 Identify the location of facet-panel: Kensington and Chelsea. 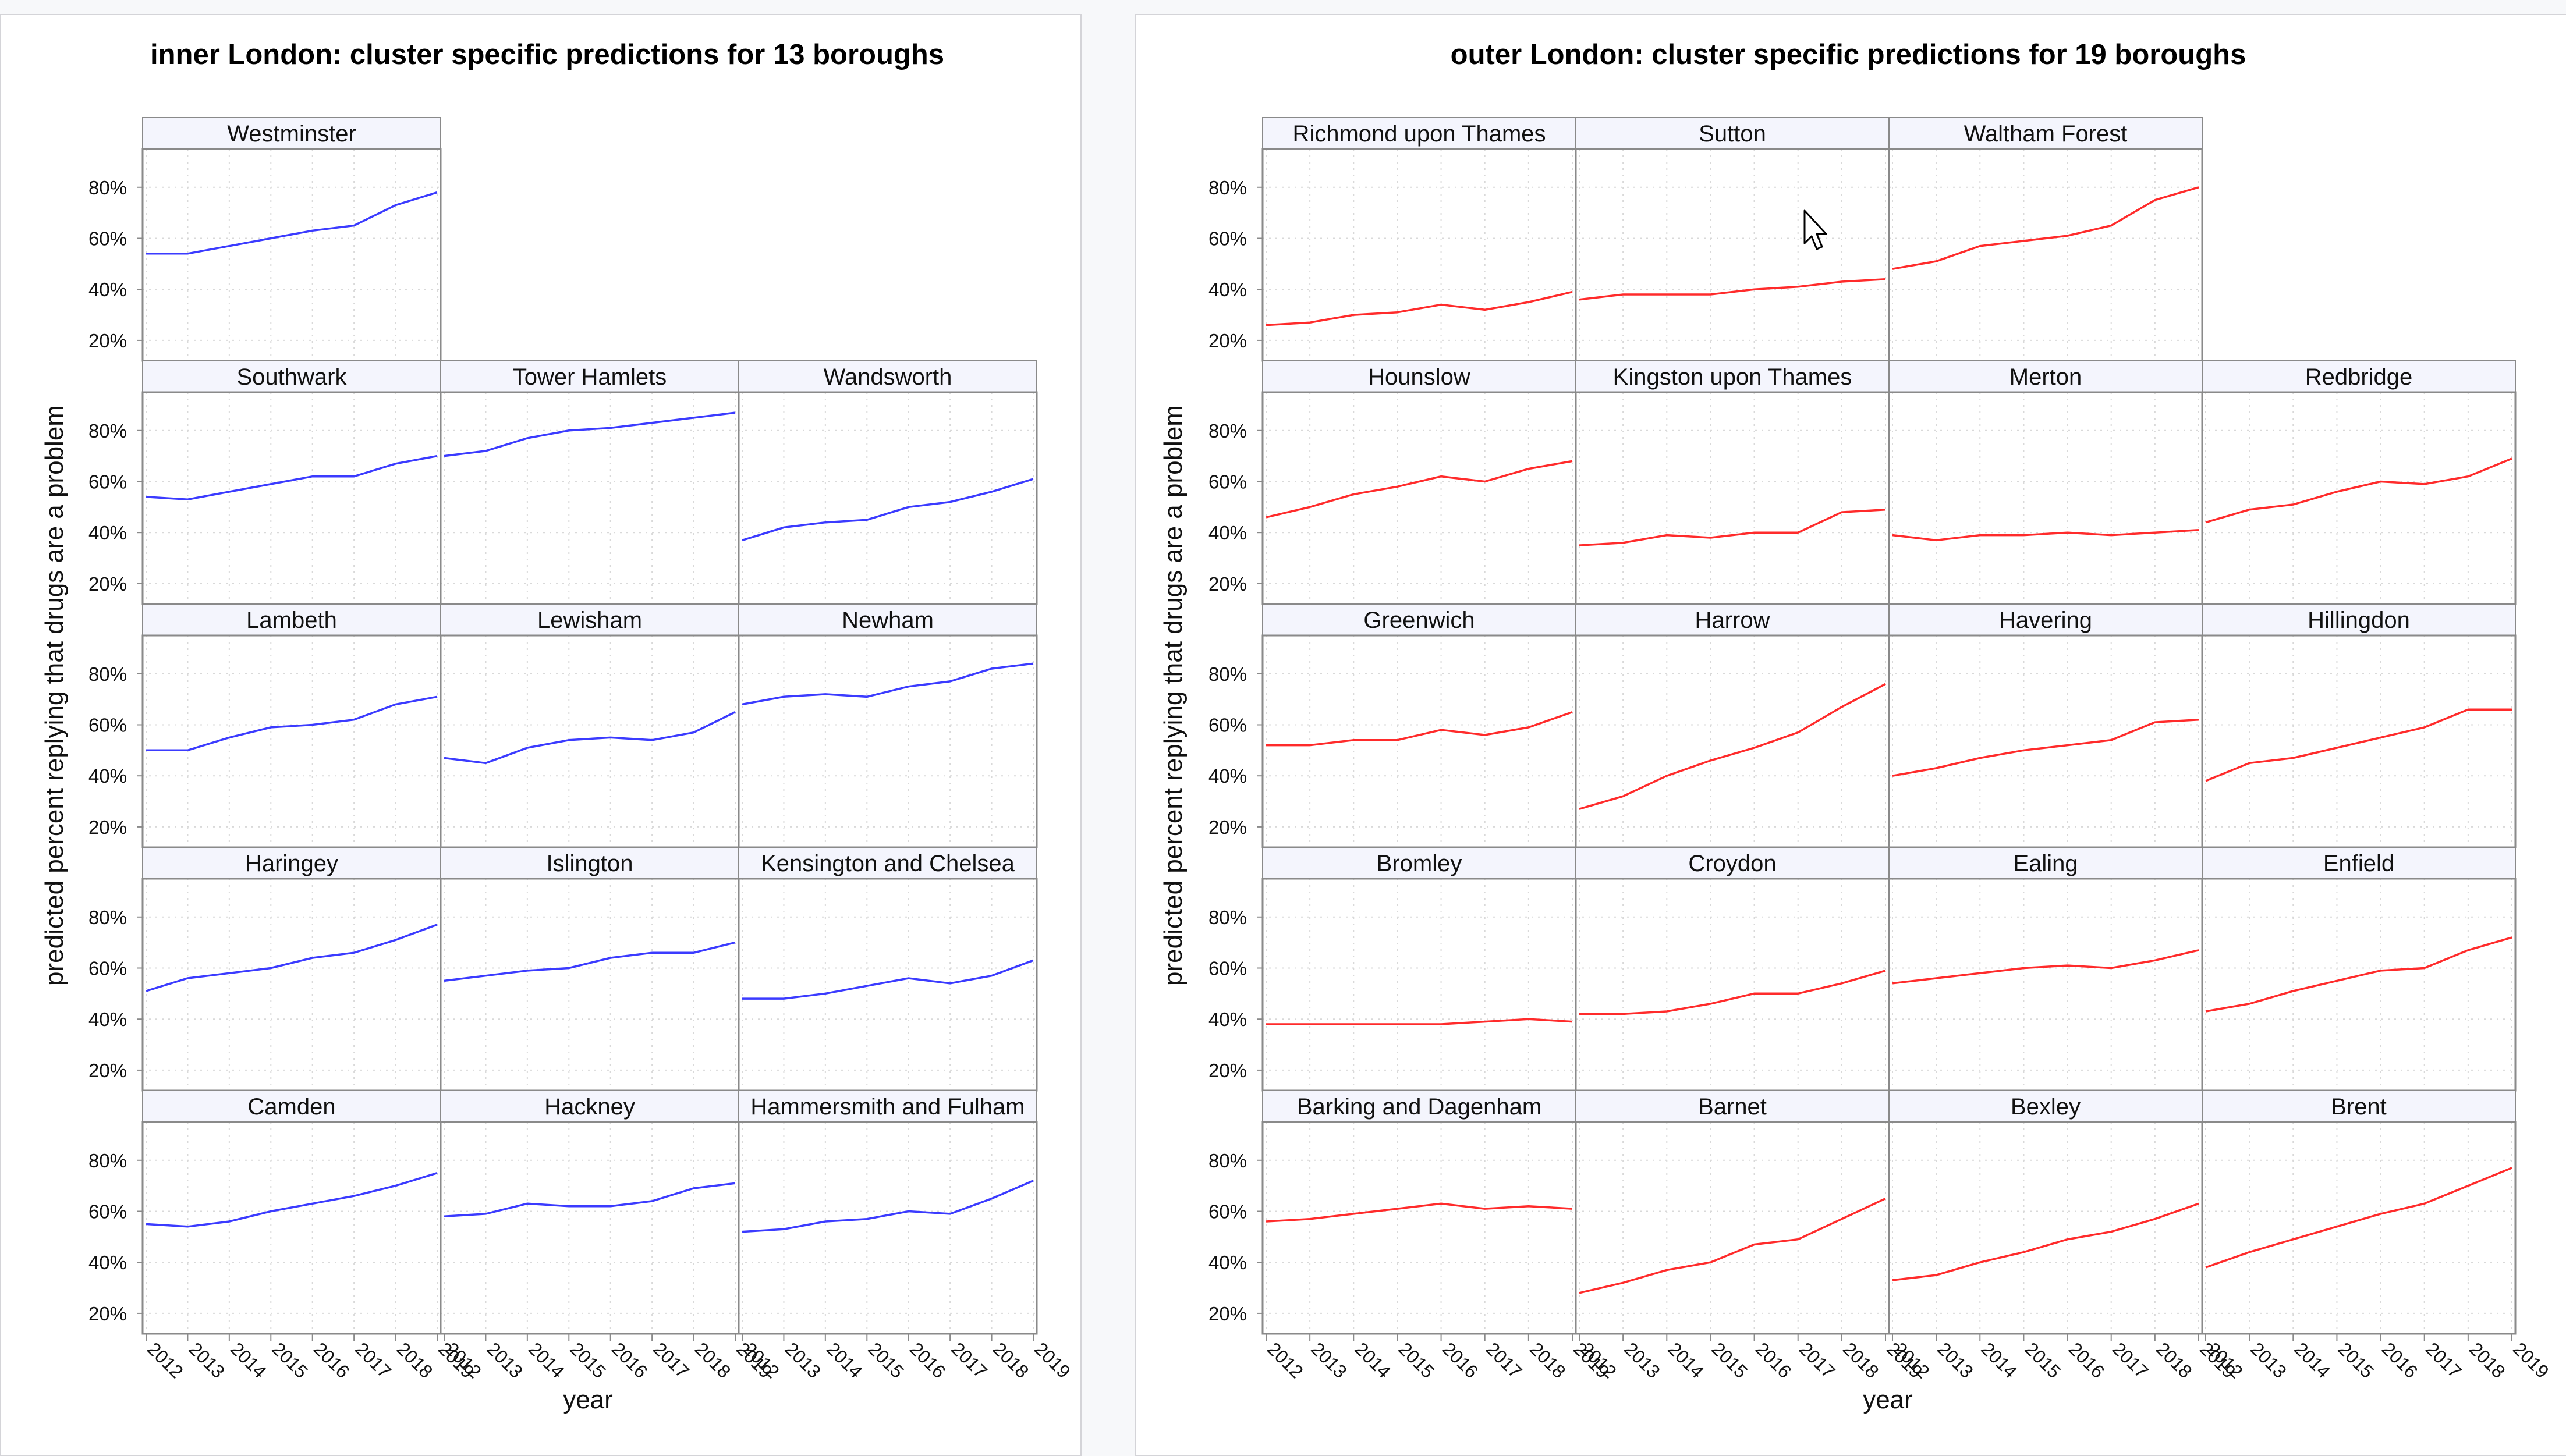
(888, 969).